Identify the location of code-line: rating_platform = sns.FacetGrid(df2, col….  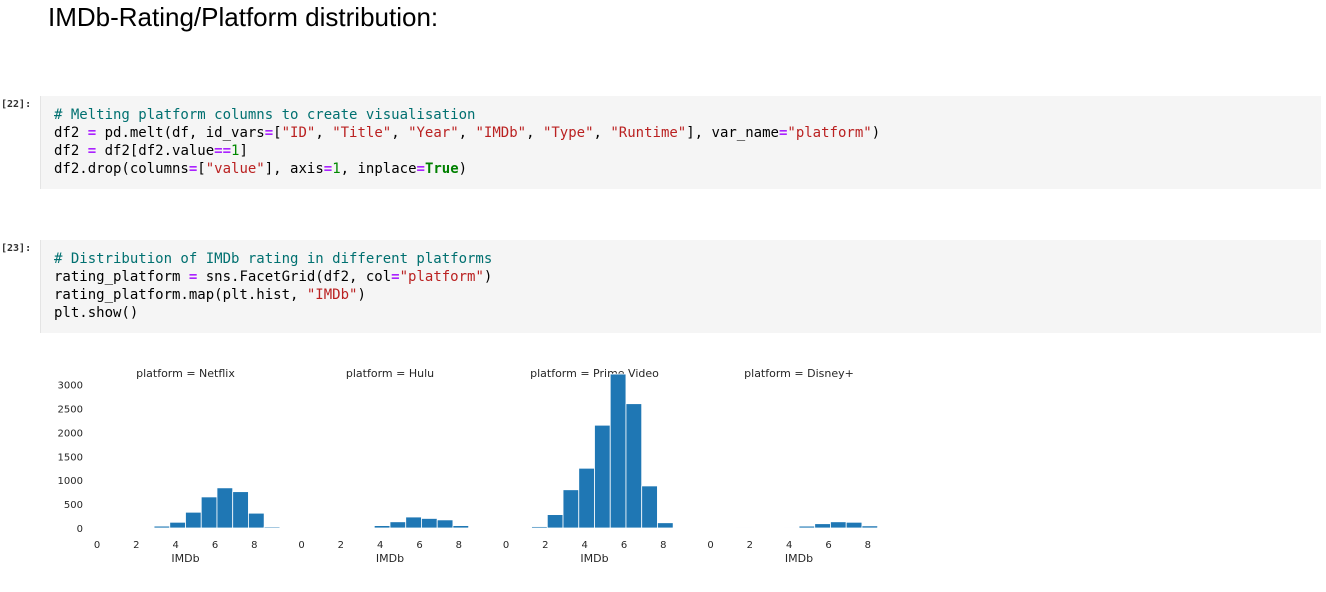
(273, 277).